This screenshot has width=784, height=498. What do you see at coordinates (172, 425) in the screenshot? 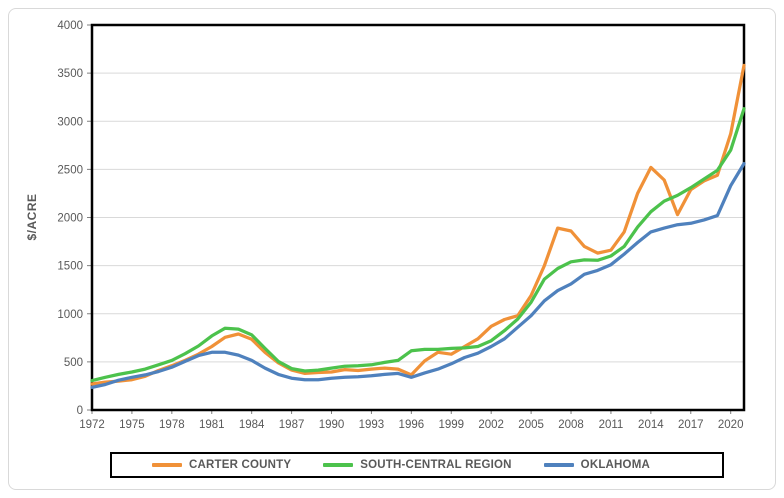
I see `x-axis-tick-label: 1978` at bounding box center [172, 425].